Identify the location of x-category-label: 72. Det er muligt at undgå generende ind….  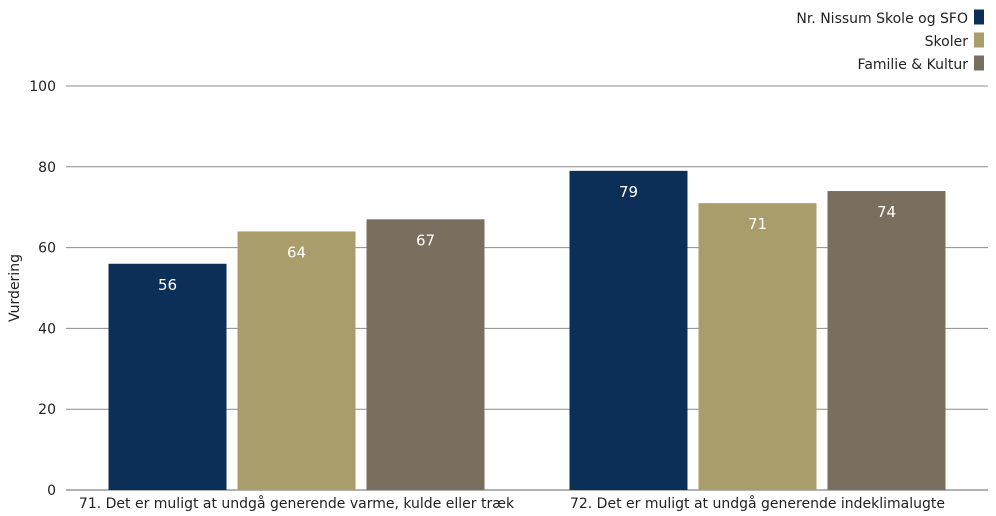
(757, 503).